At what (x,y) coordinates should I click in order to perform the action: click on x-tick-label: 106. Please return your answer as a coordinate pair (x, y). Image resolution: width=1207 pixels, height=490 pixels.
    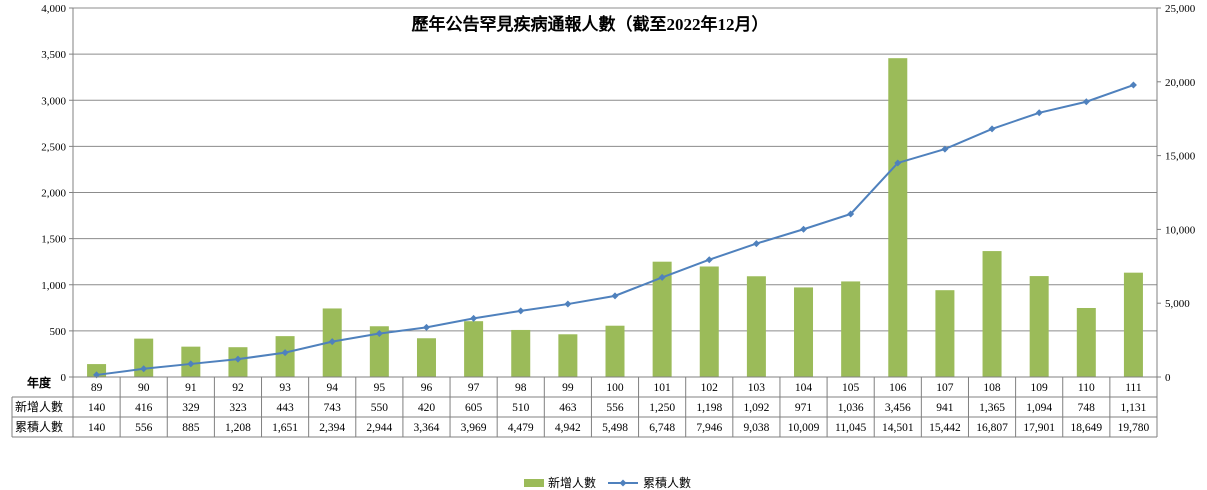
    Looking at the image, I should click on (898, 388).